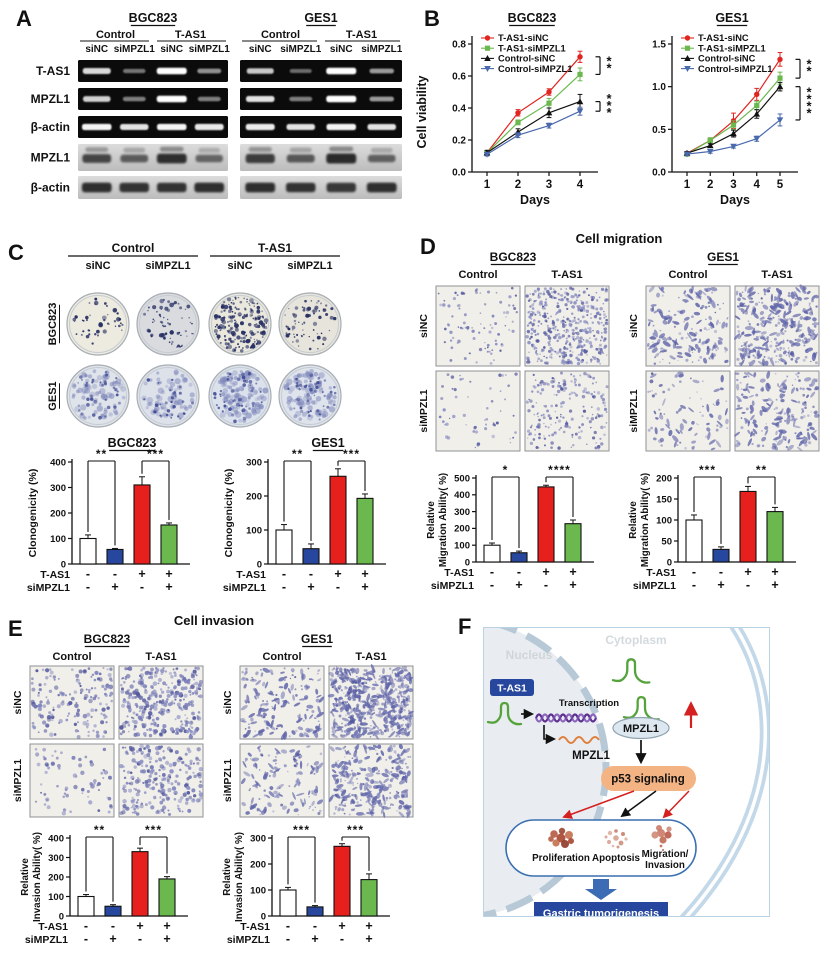 Image resolution: width=824 pixels, height=956 pixels. I want to click on dish-rim, so click(310, 396).